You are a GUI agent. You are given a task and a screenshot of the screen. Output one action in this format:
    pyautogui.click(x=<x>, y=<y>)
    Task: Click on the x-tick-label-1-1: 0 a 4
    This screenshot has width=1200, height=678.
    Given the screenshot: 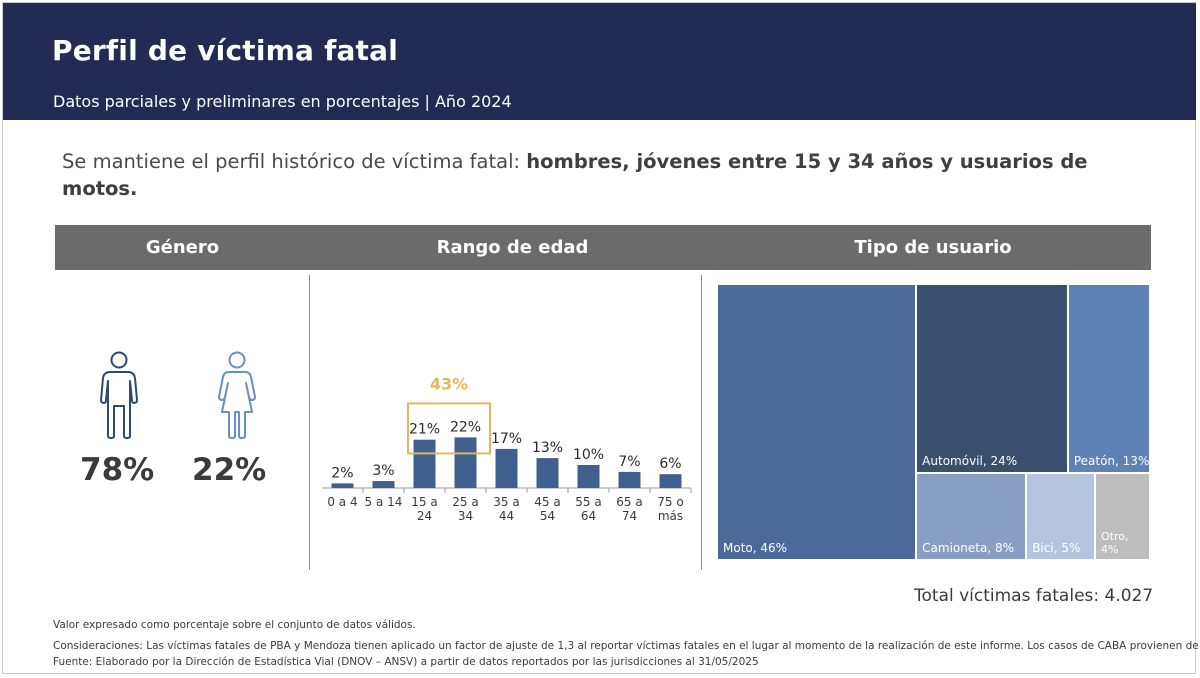 What is the action you would take?
    pyautogui.click(x=342, y=502)
    